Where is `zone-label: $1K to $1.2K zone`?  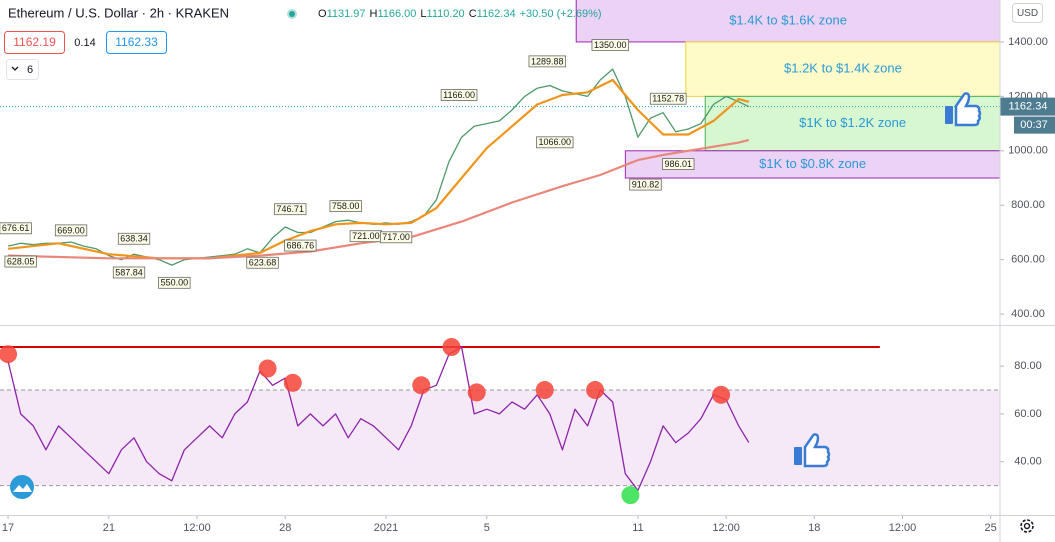
zone-label: $1K to $1.2K zone is located at coordinates (852, 122).